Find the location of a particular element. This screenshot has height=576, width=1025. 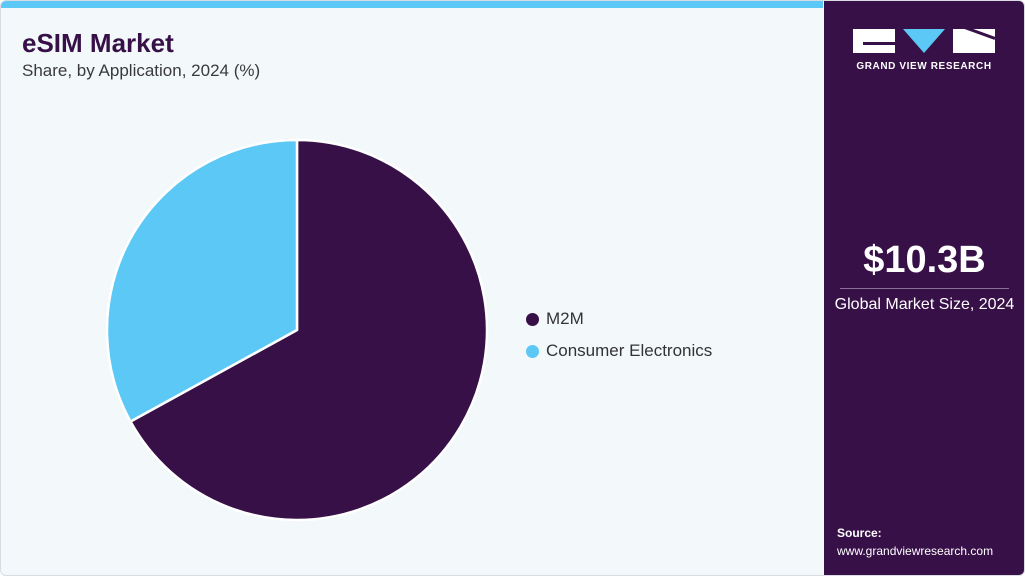

chart-title: eSIM Market is located at coordinates (98, 43).